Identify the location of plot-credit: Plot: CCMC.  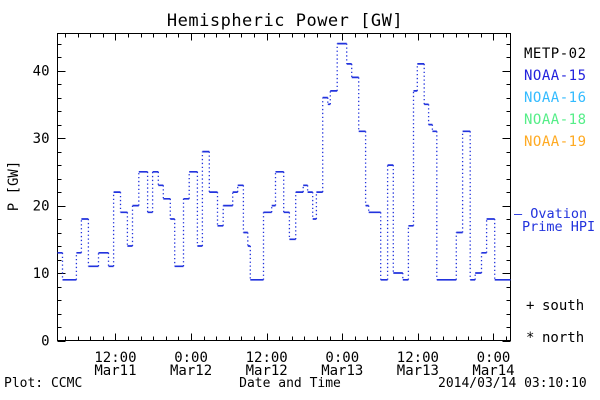
(43, 383).